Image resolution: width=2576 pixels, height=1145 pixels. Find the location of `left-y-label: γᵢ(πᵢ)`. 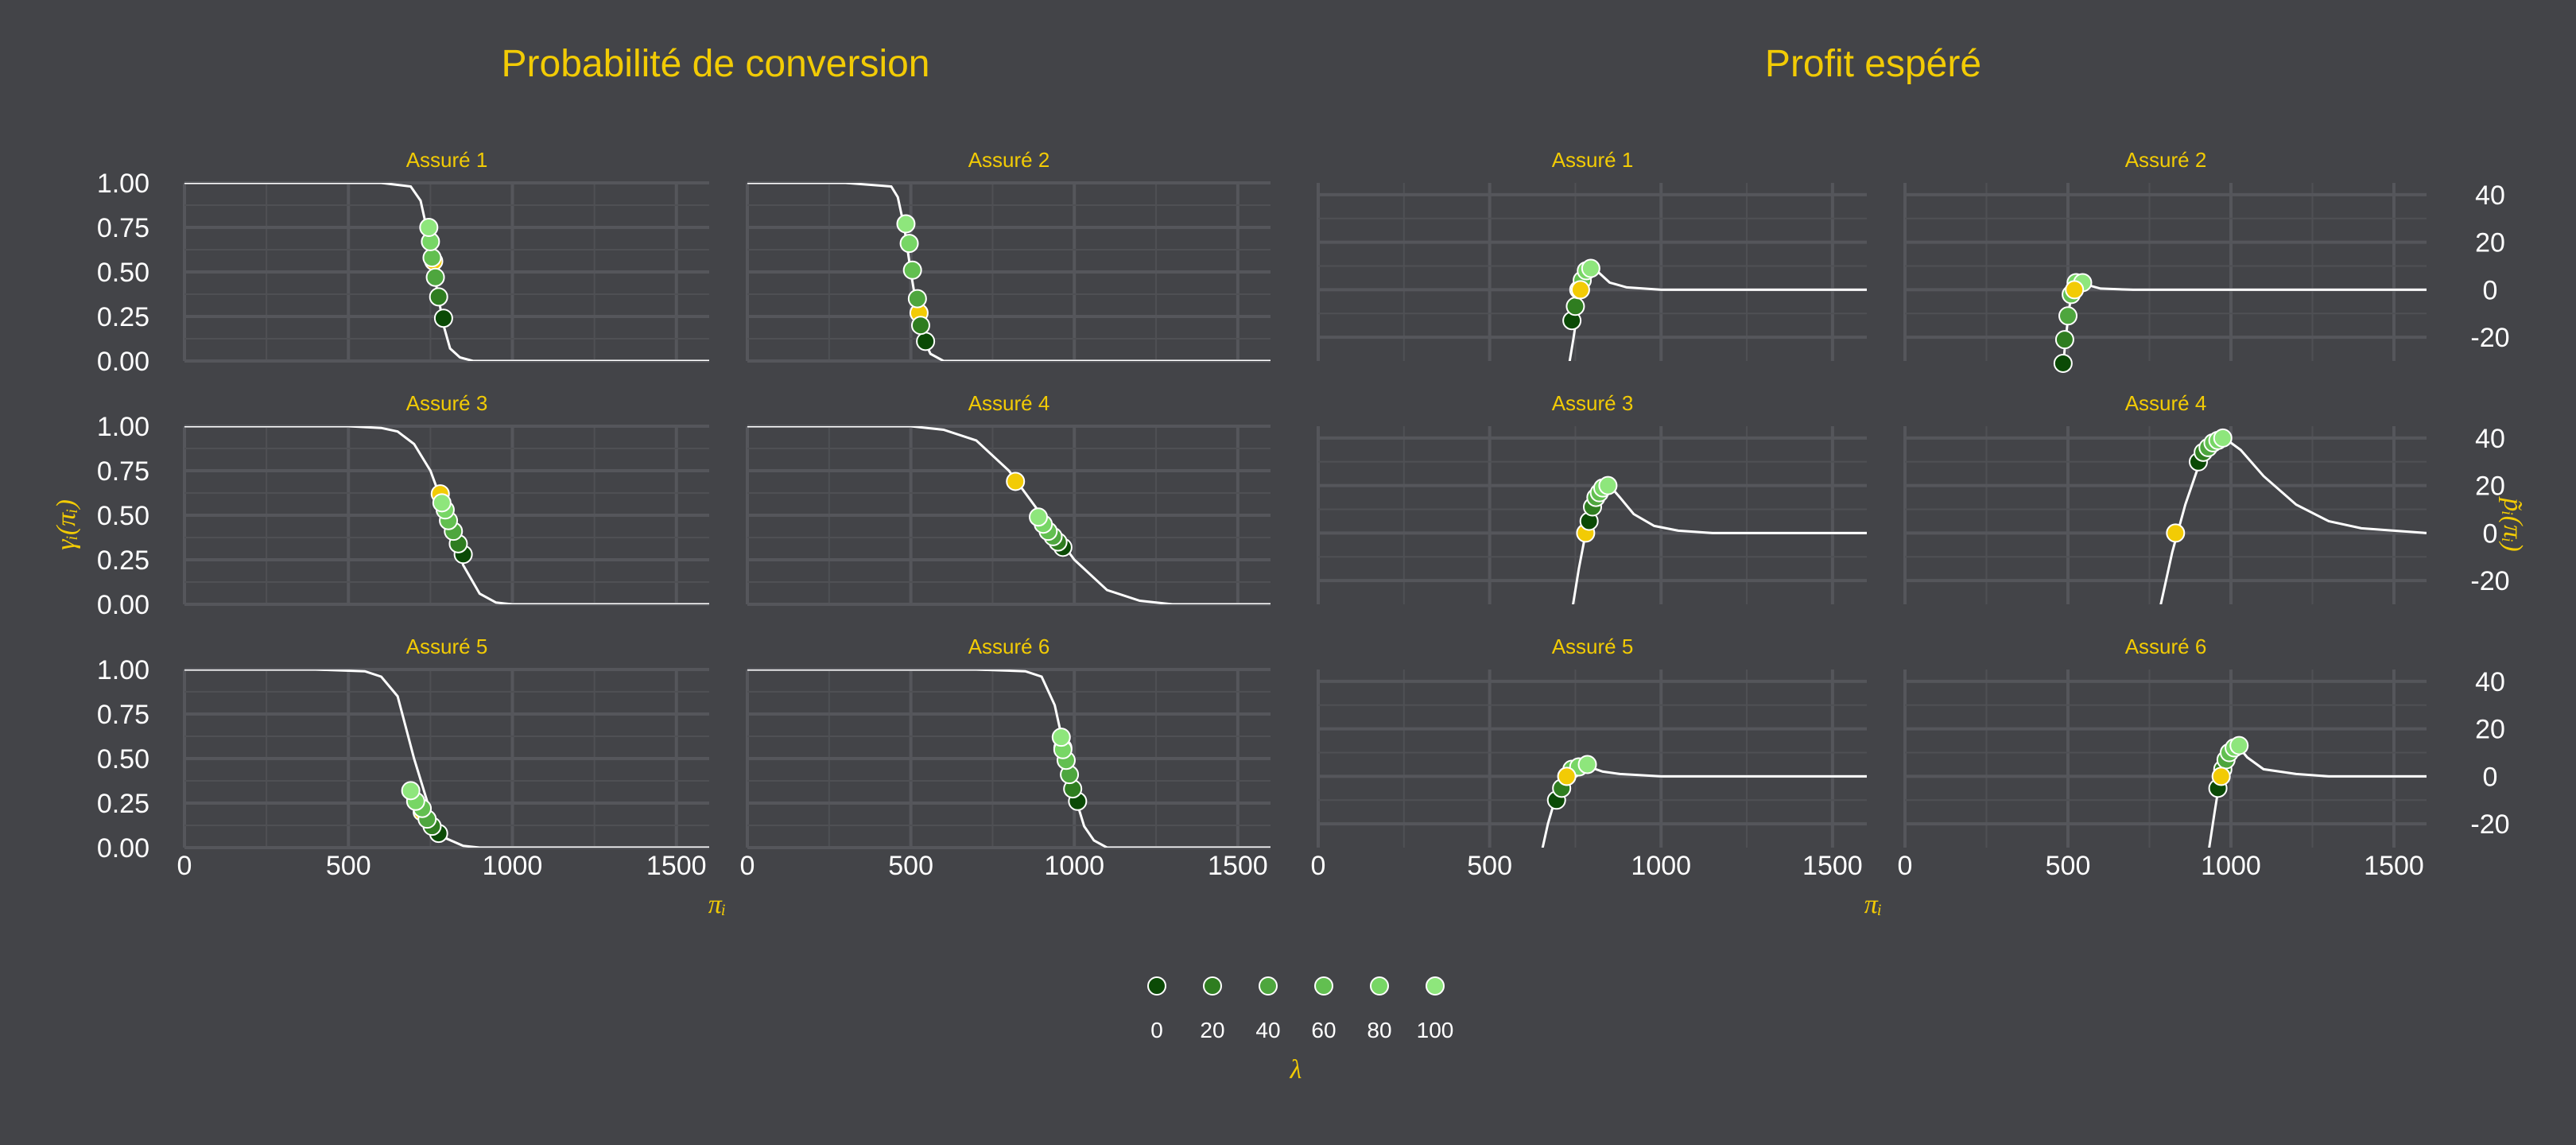

left-y-label: γᵢ(πᵢ) is located at coordinates (66, 524).